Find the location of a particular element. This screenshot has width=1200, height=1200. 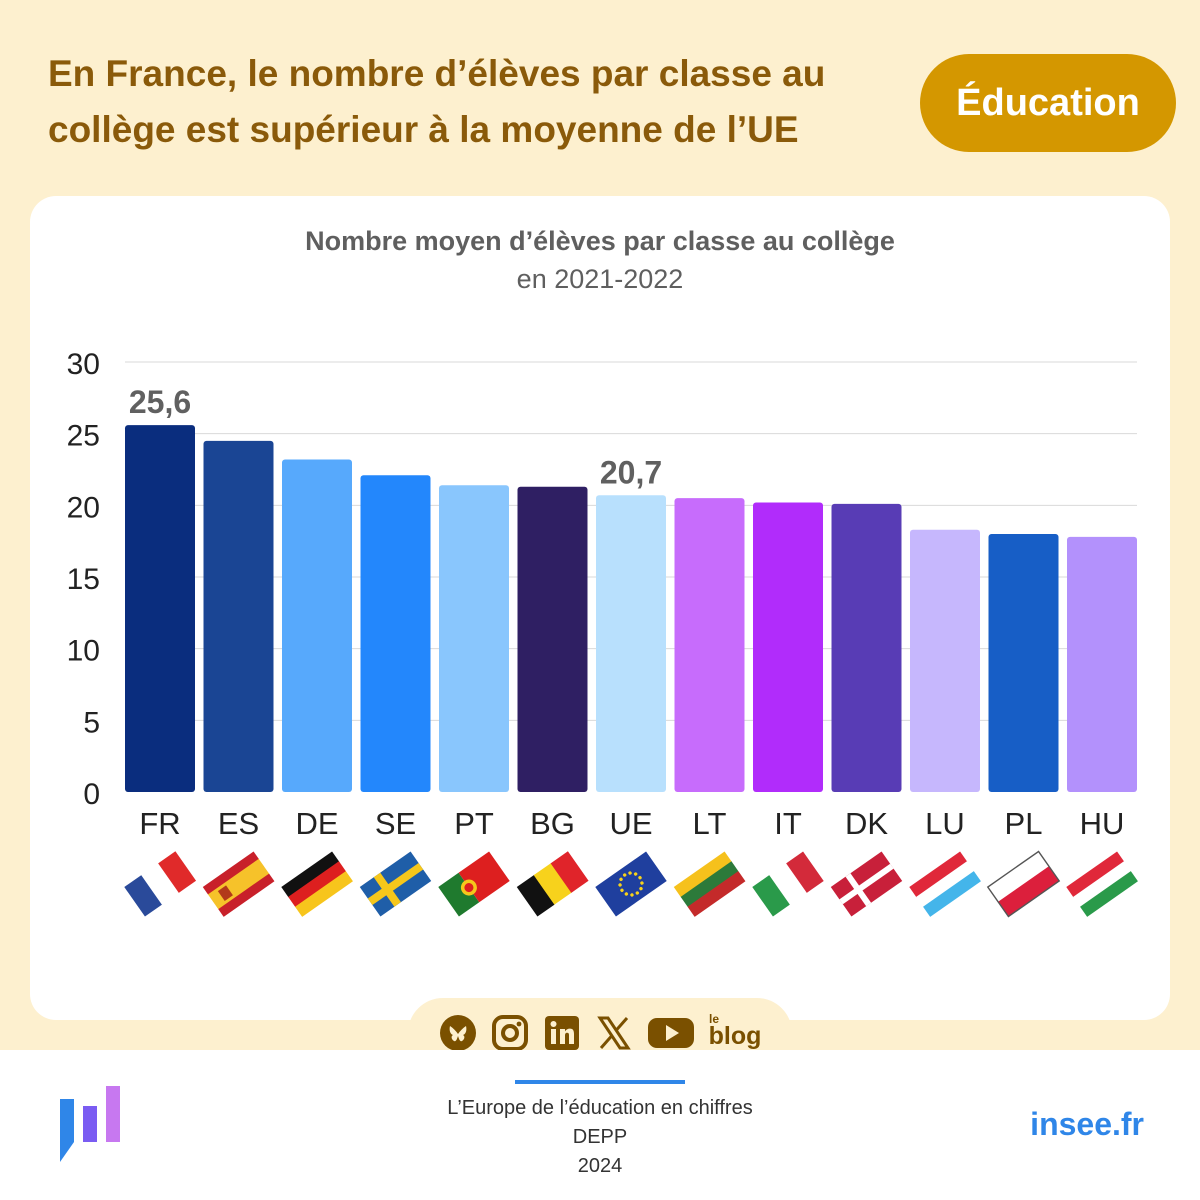

chart-subtitle: en 2021-2022 is located at coordinates (600, 279).